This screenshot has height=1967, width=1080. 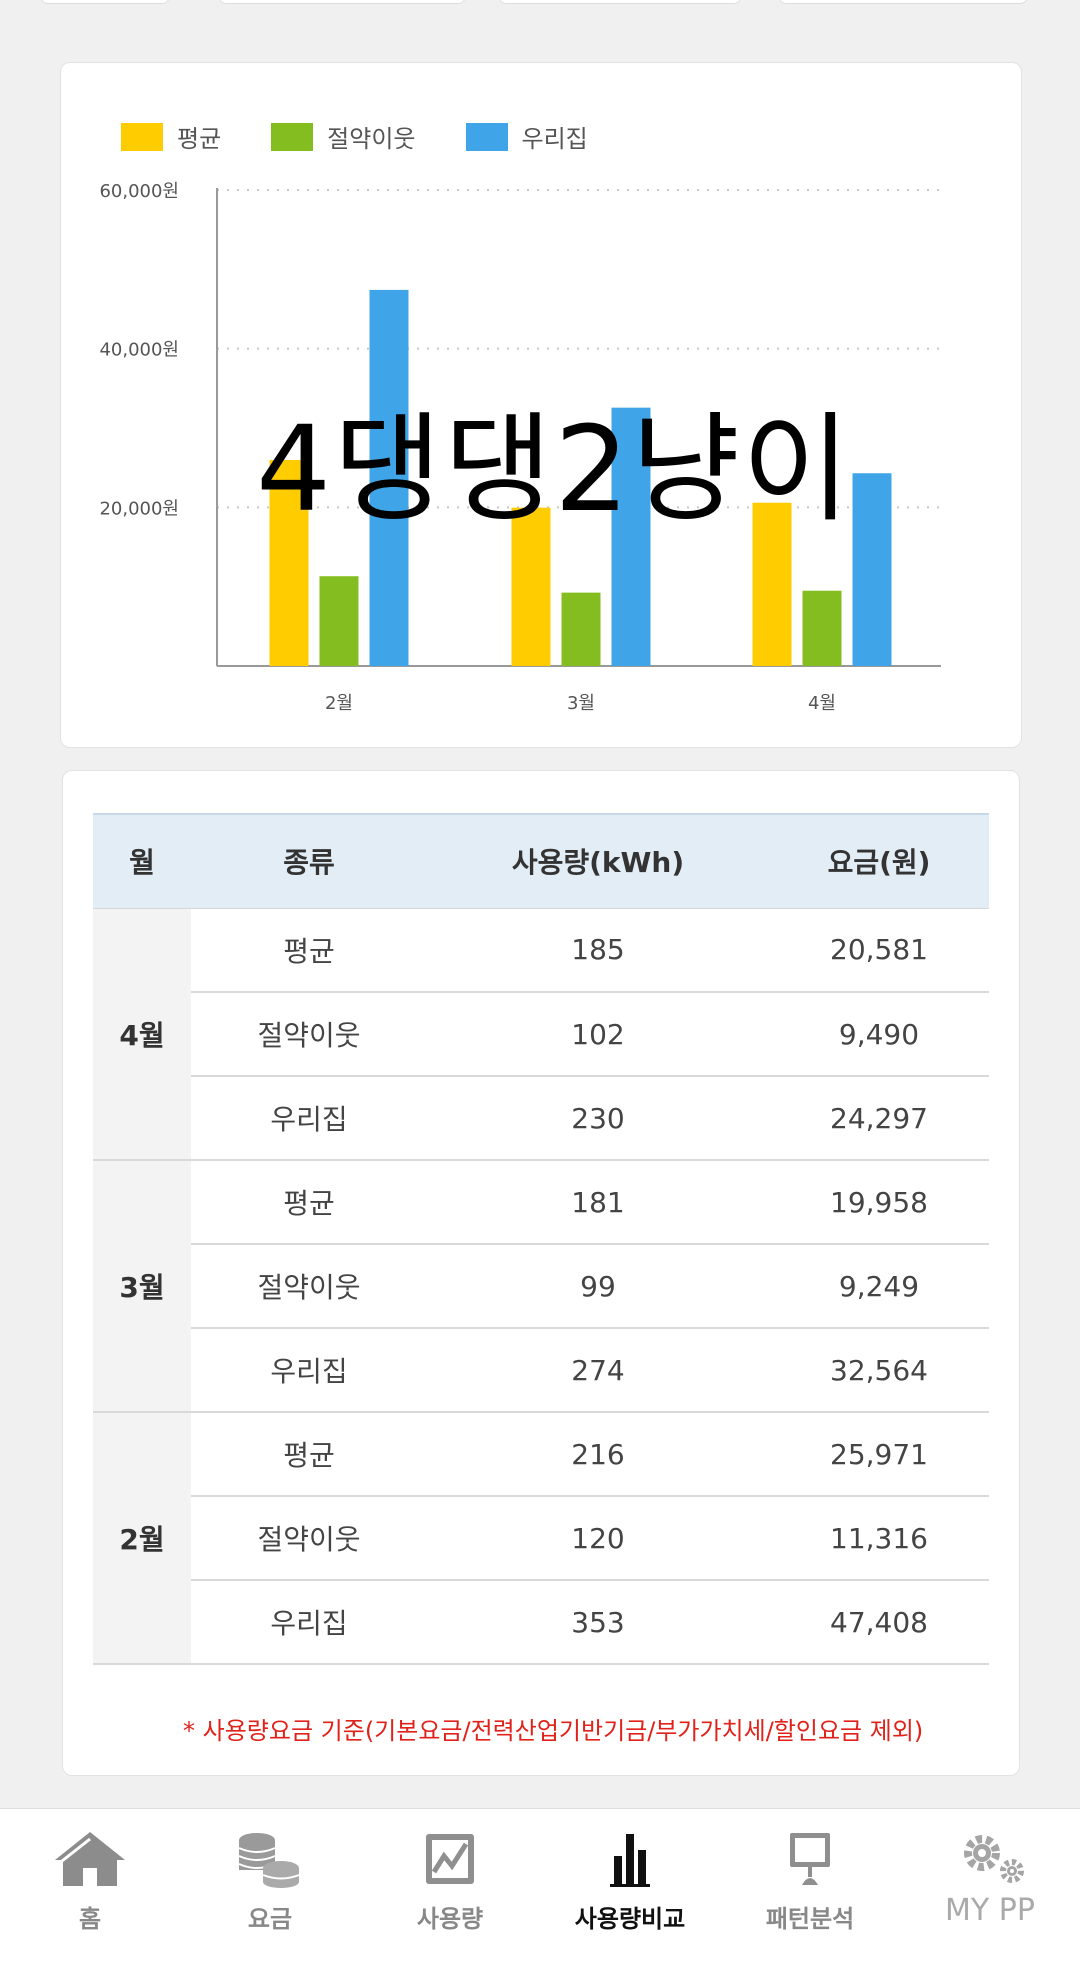 I want to click on x-tick-label: 3월, so click(x=581, y=703).